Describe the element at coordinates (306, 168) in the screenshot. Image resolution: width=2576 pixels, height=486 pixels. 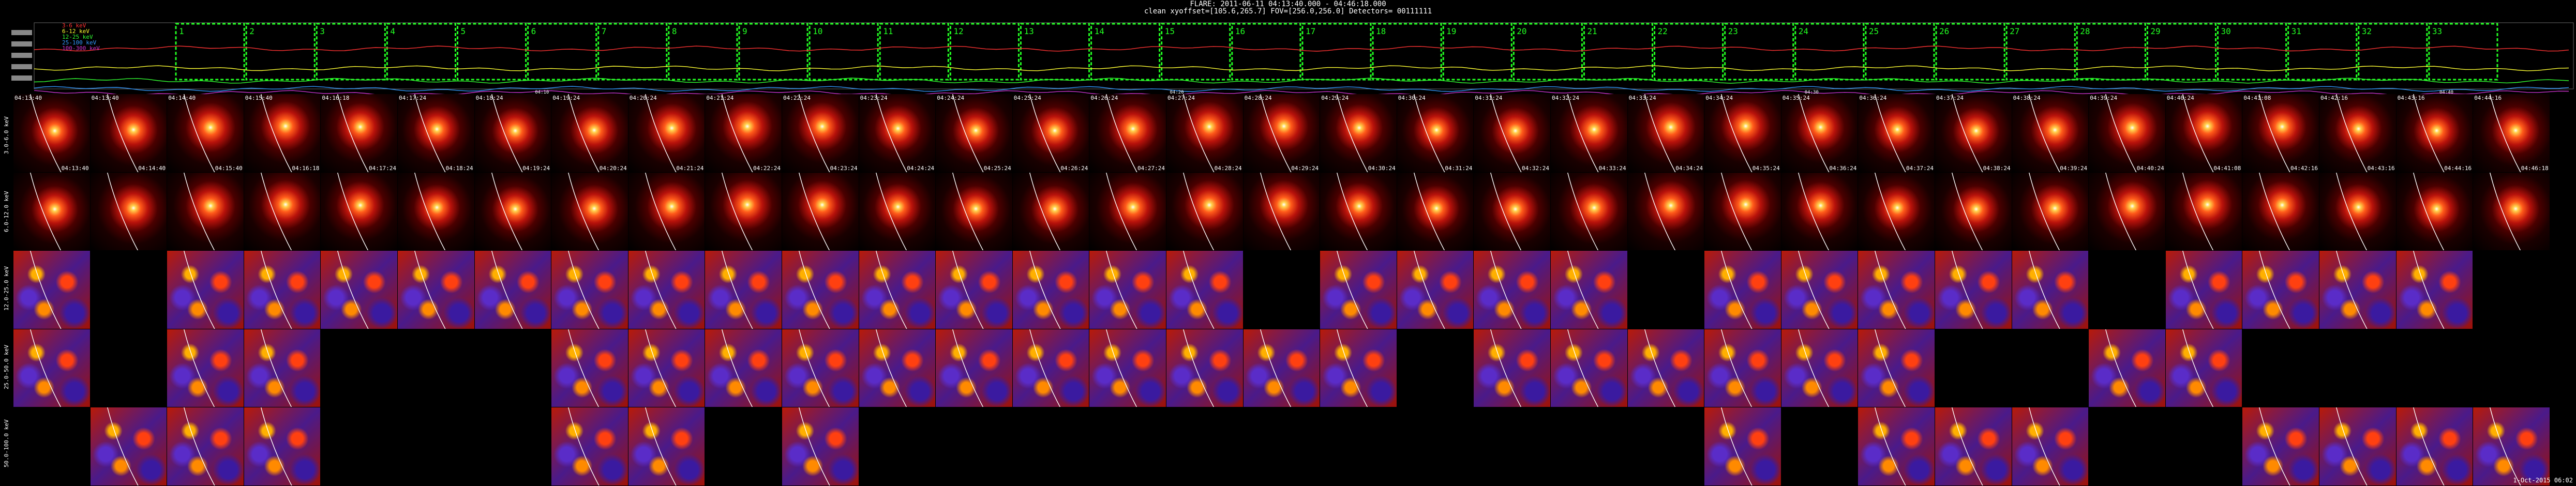
I see `tile-end-time: 04:16:18` at that location.